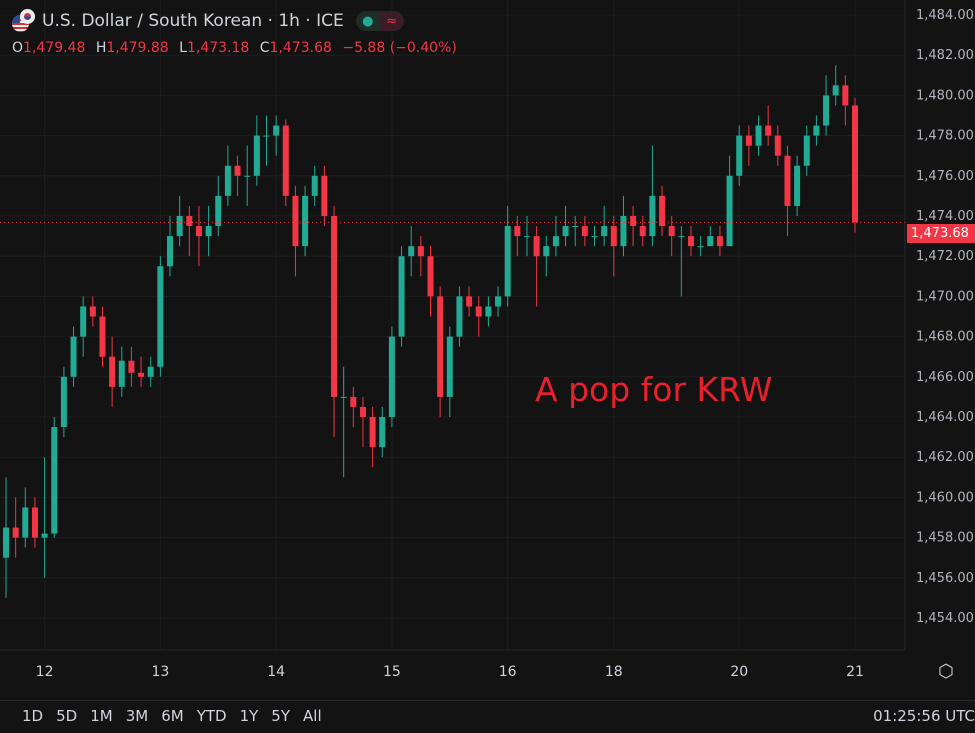  What do you see at coordinates (924, 716) in the screenshot?
I see `utc-clock: 01:25:56 UTC` at bounding box center [924, 716].